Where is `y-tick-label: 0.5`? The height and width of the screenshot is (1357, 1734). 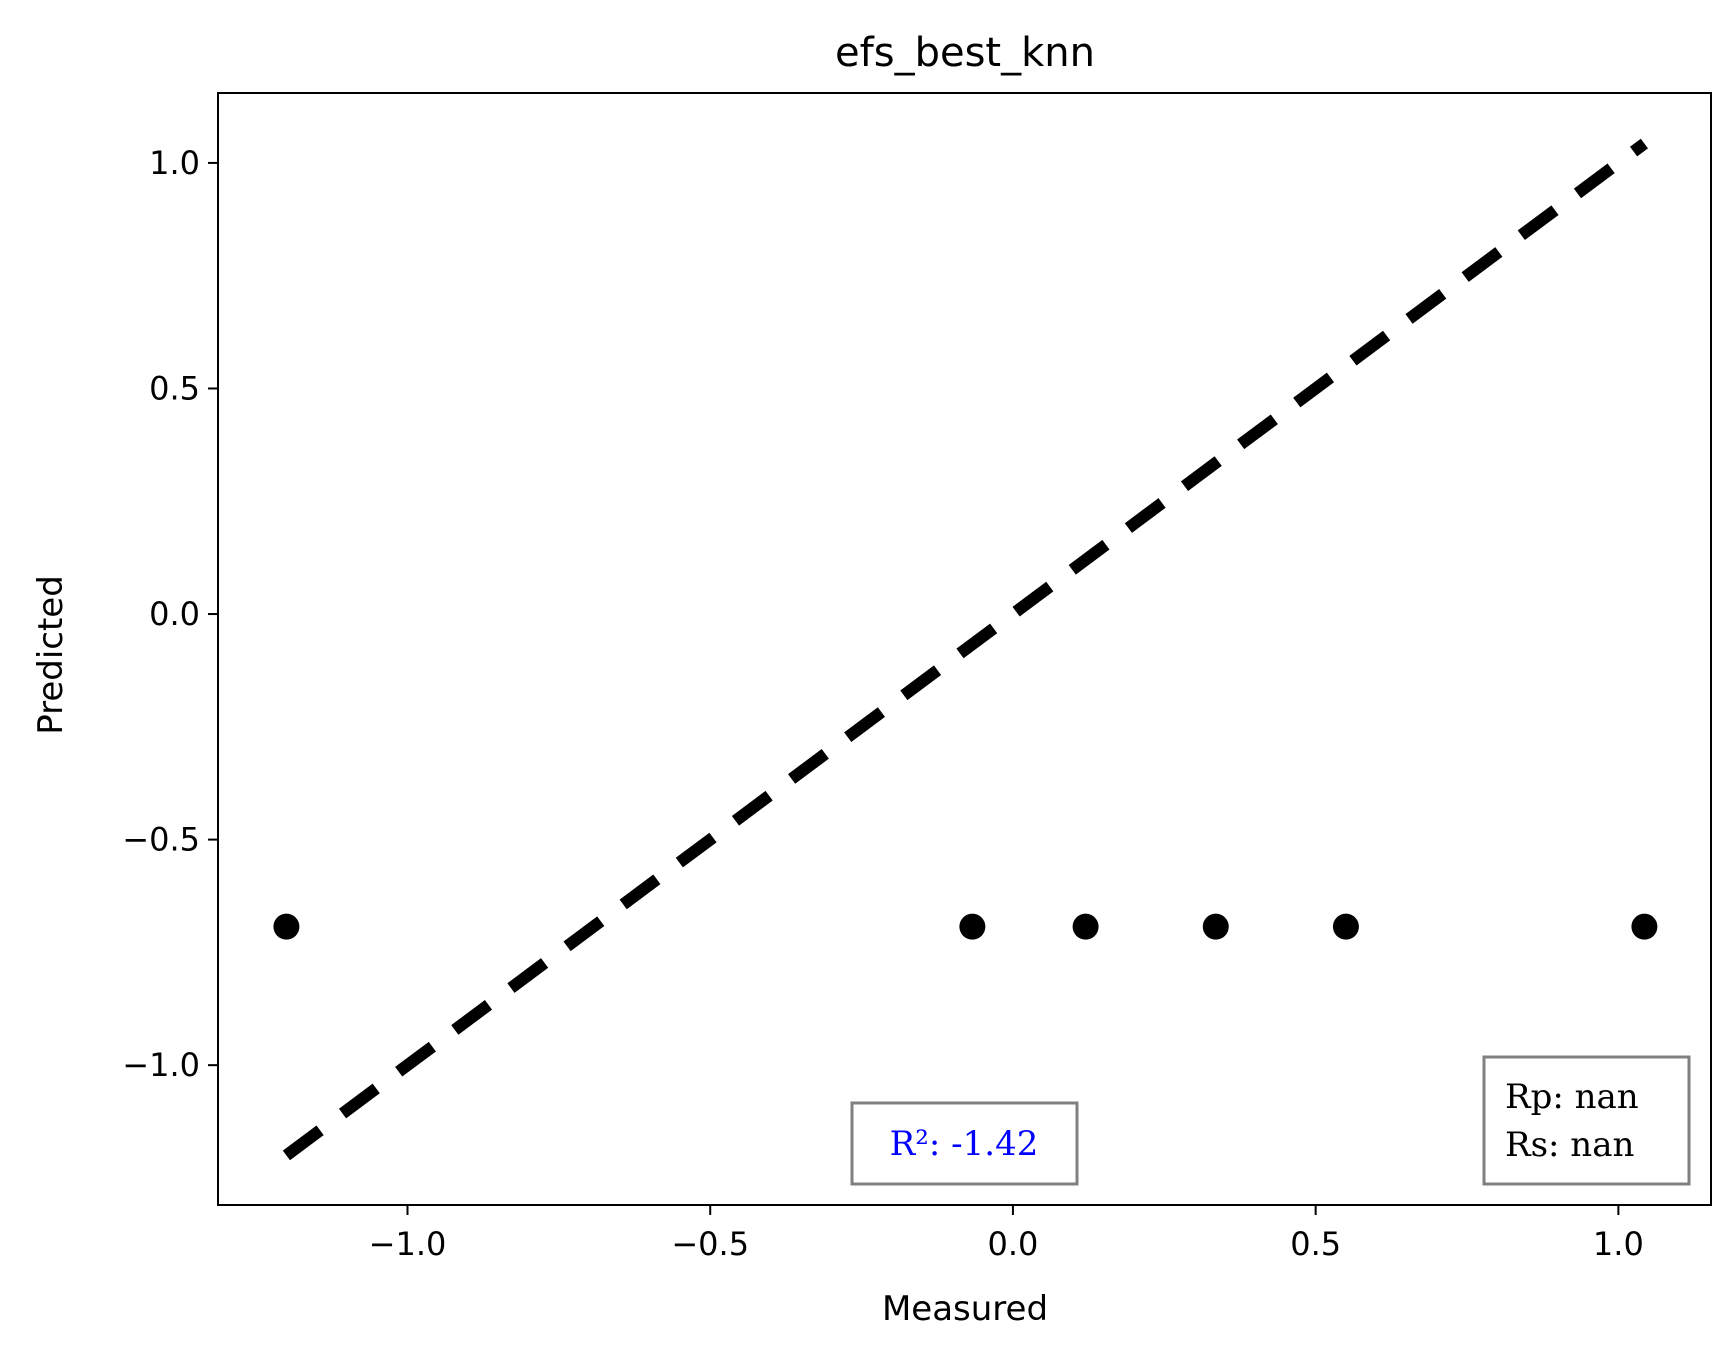
y-tick-label: 0.5 is located at coordinates (174, 388).